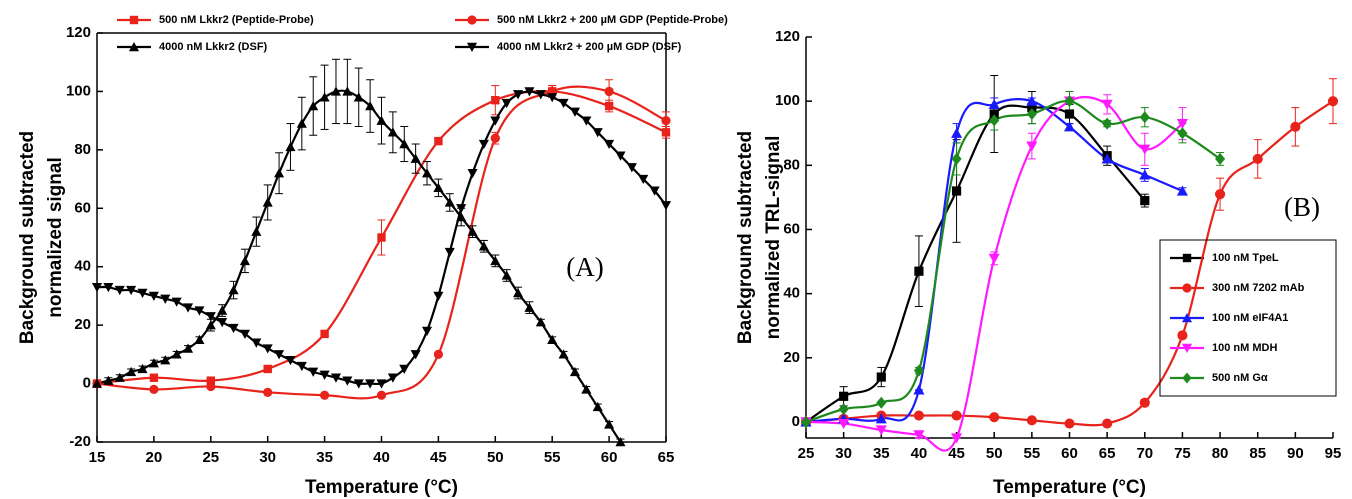 This screenshot has width=1352, height=499. Describe the element at coordinates (787, 36) in the screenshot. I see `y-tick-label: 120` at that location.